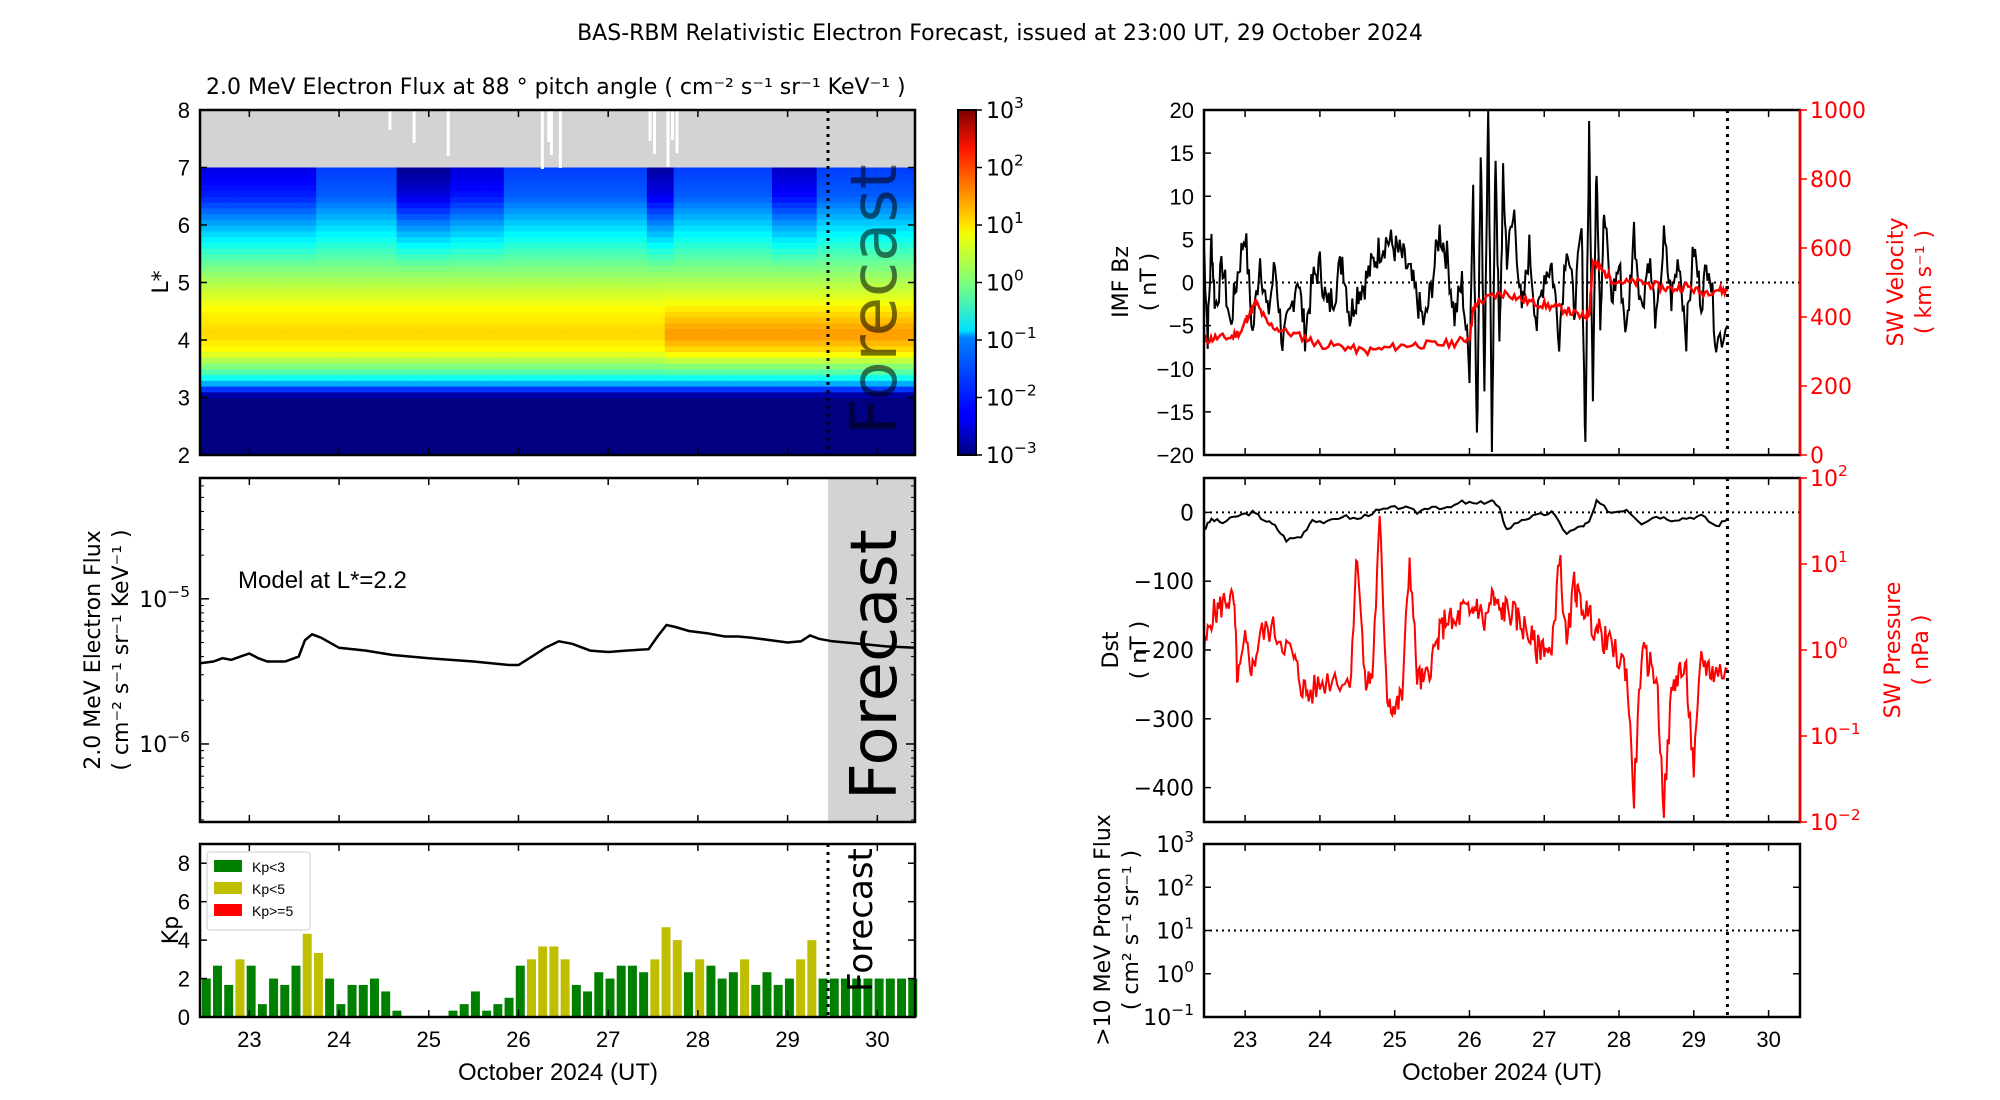 This screenshot has height=1100, width=2000. I want to click on data-gap-streak, so click(560, 139).